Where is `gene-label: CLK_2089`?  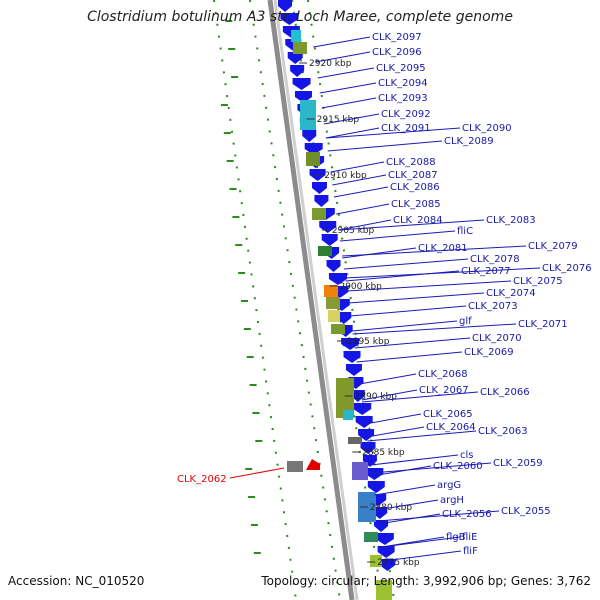 gene-label: CLK_2089 is located at coordinates (469, 141).